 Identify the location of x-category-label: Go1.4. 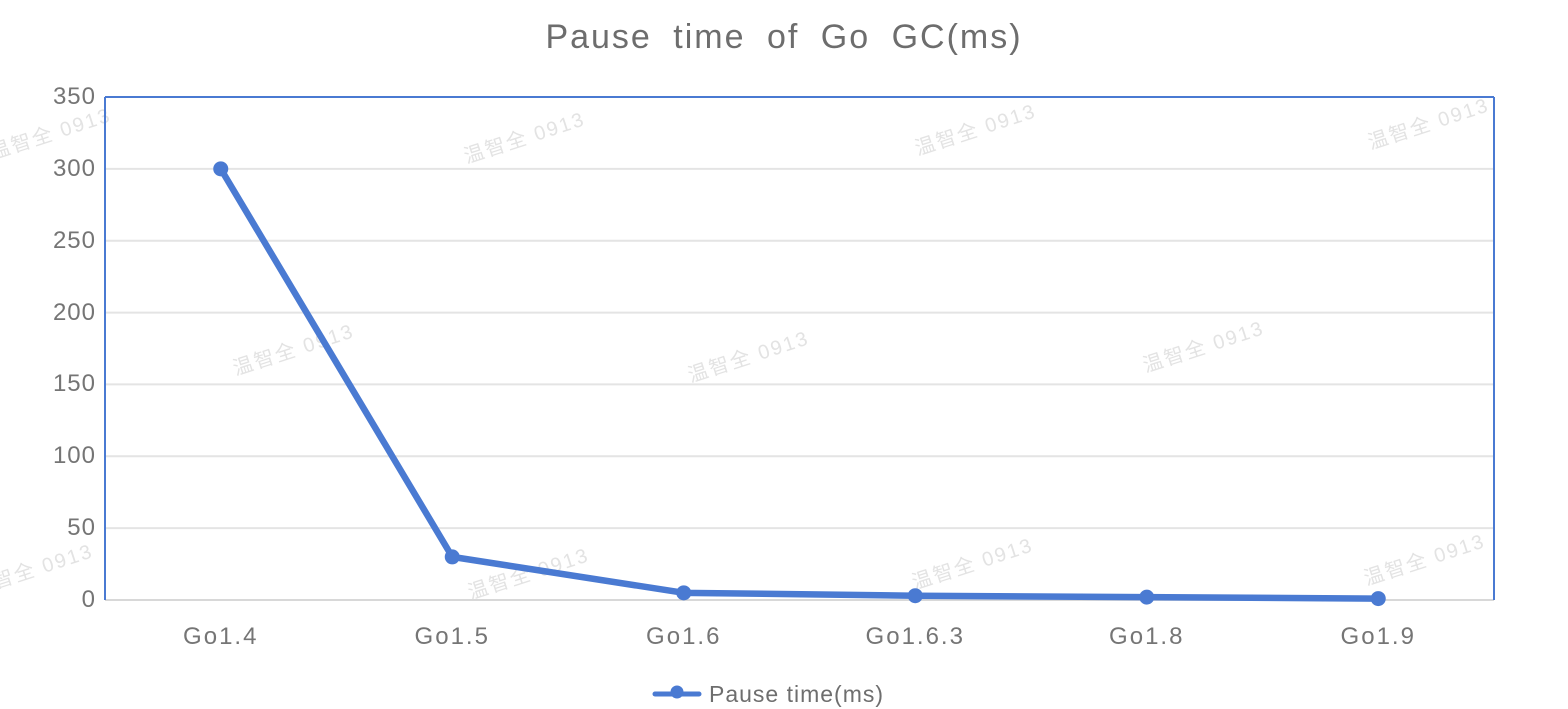
(221, 636).